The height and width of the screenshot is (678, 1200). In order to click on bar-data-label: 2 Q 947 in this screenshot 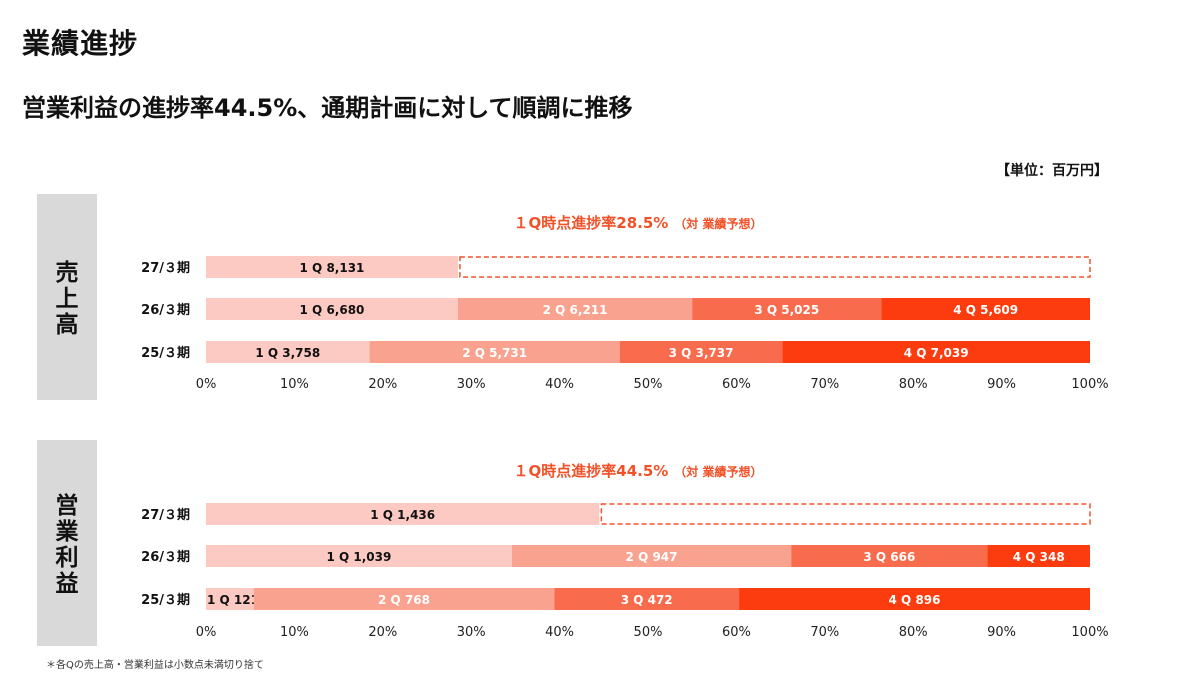, I will do `click(652, 557)`.